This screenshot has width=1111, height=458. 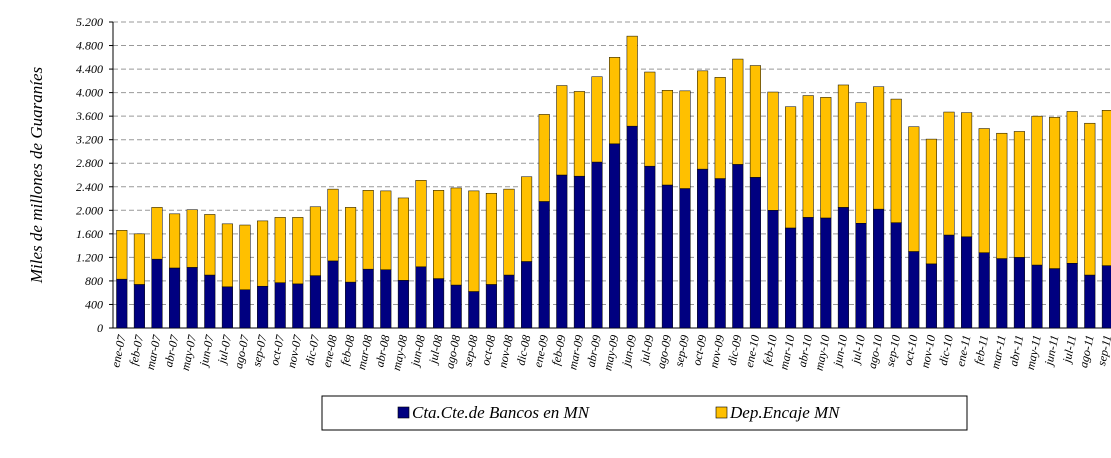 I want to click on y-tick-label: 1.200, so click(x=89, y=257).